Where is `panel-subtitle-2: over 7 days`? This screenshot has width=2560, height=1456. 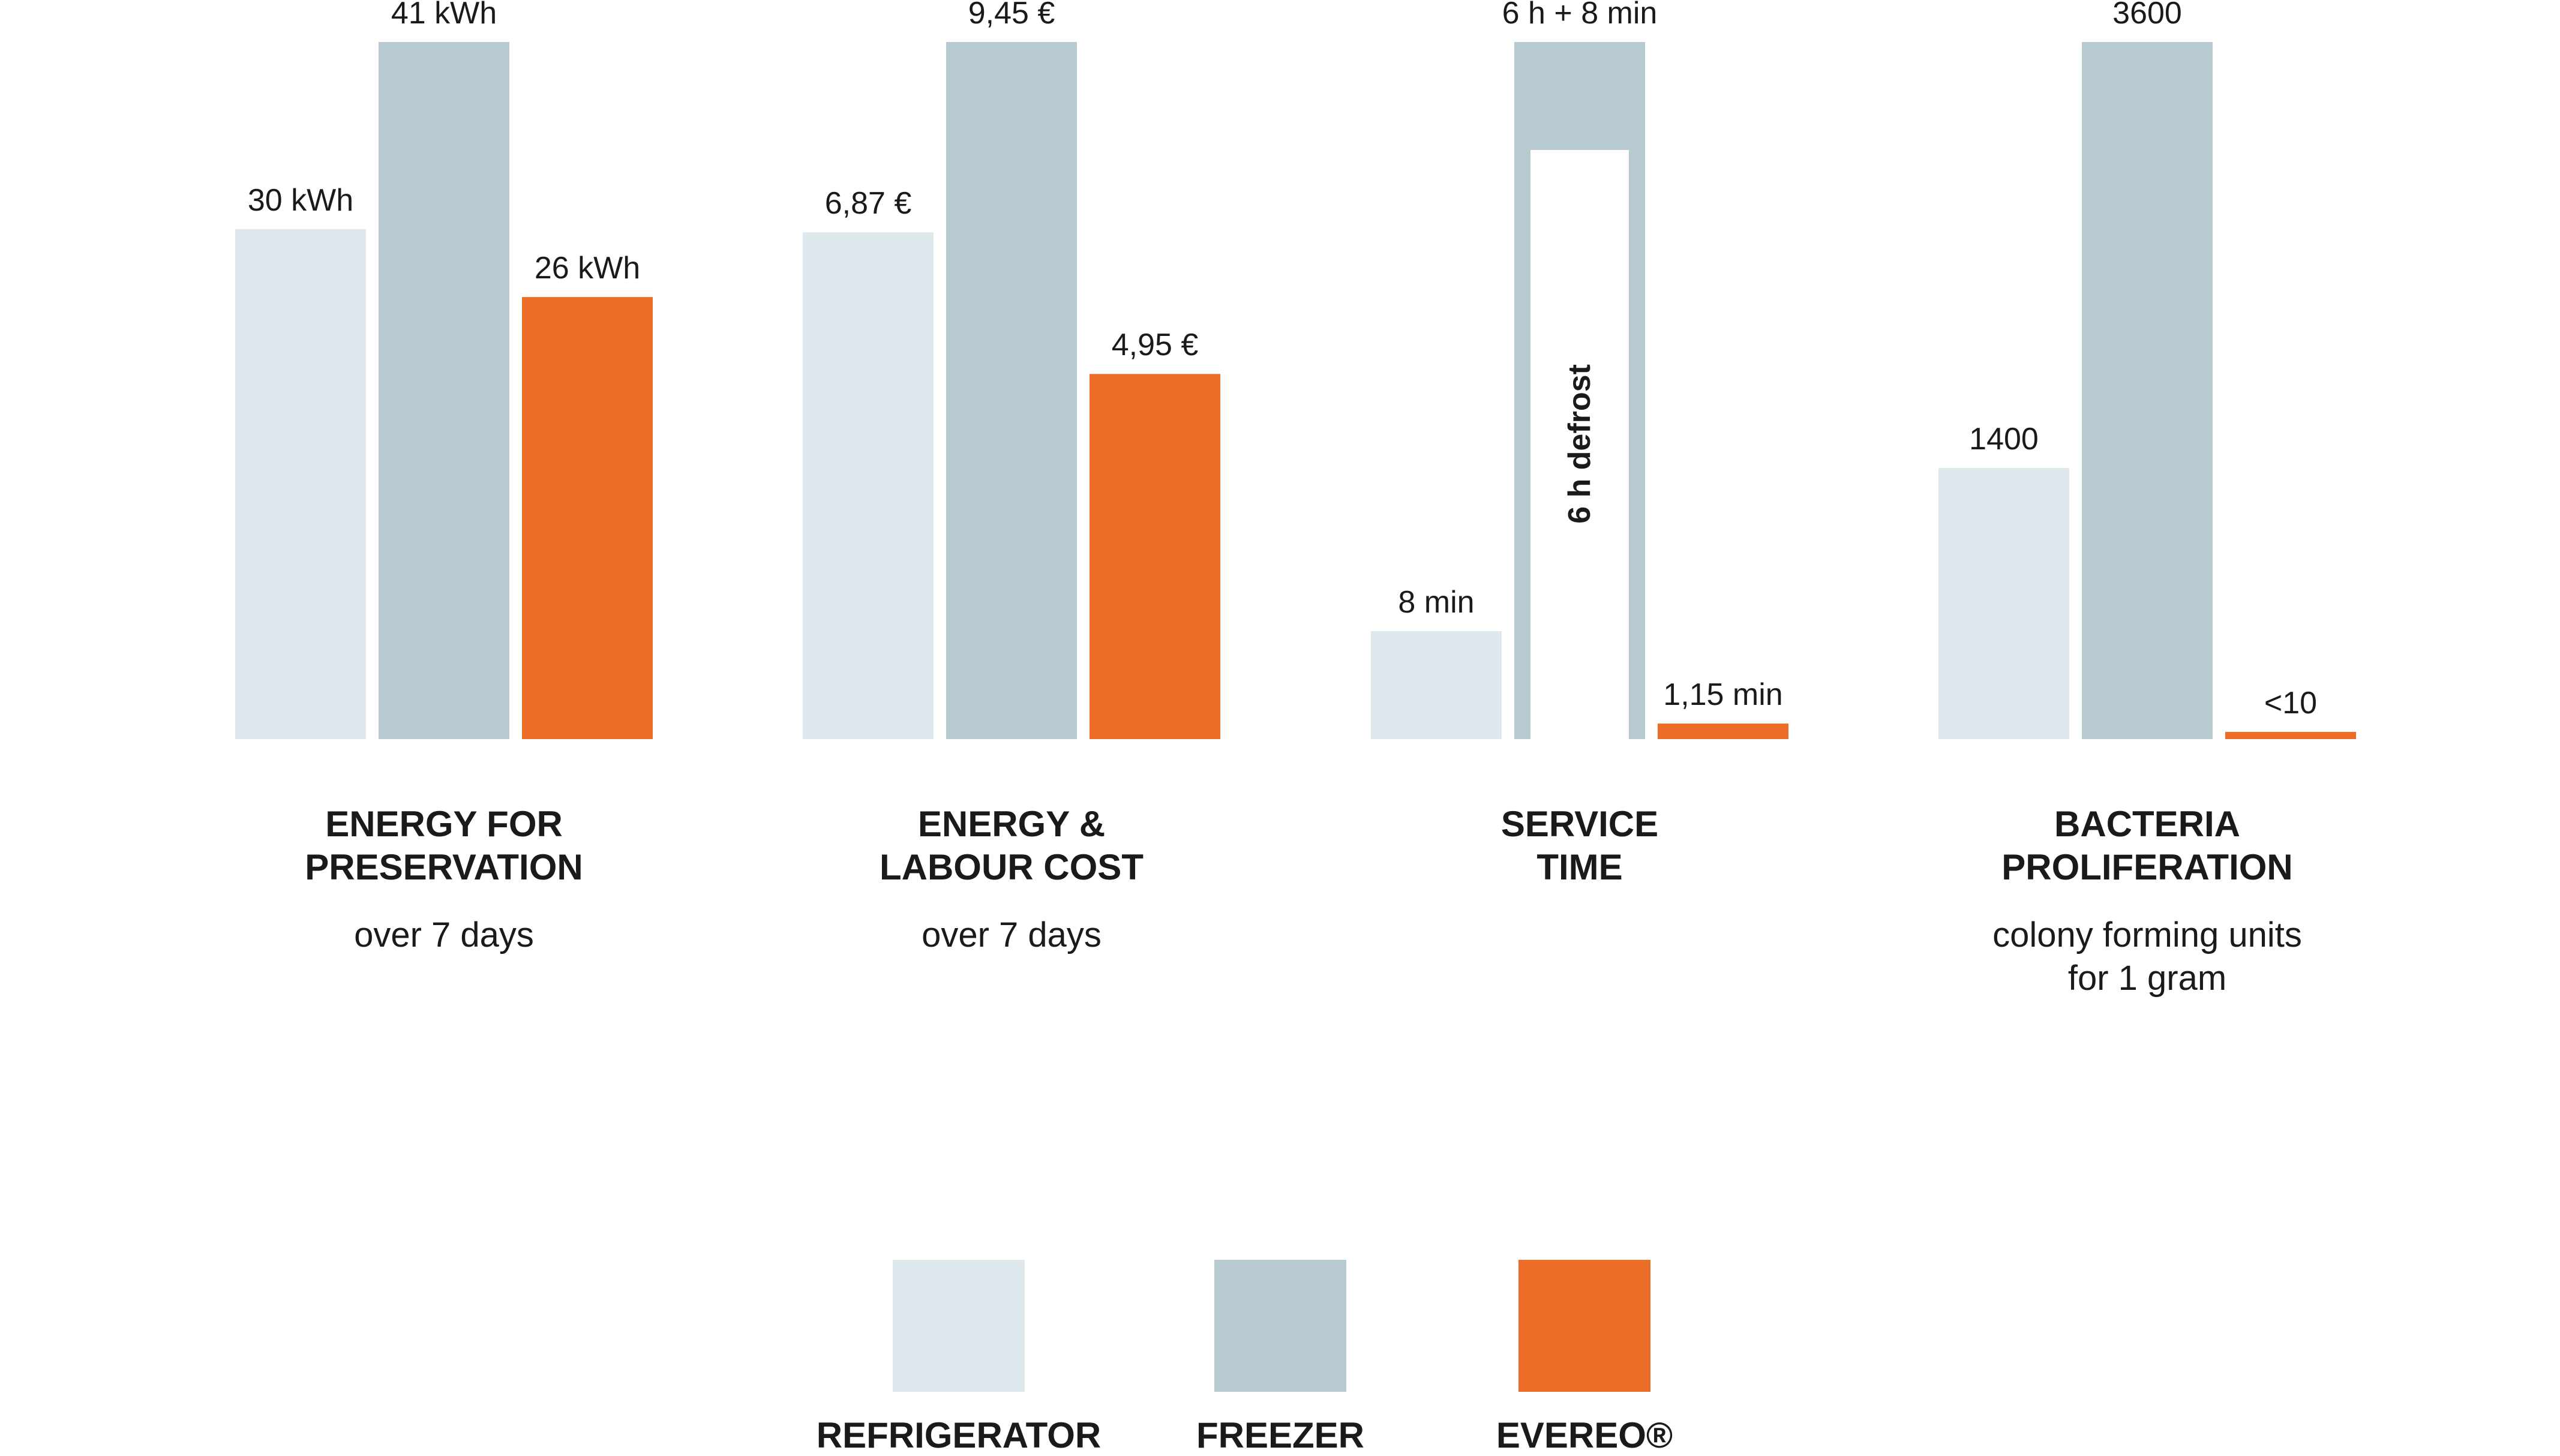
panel-subtitle-2: over 7 days is located at coordinates (1012, 935).